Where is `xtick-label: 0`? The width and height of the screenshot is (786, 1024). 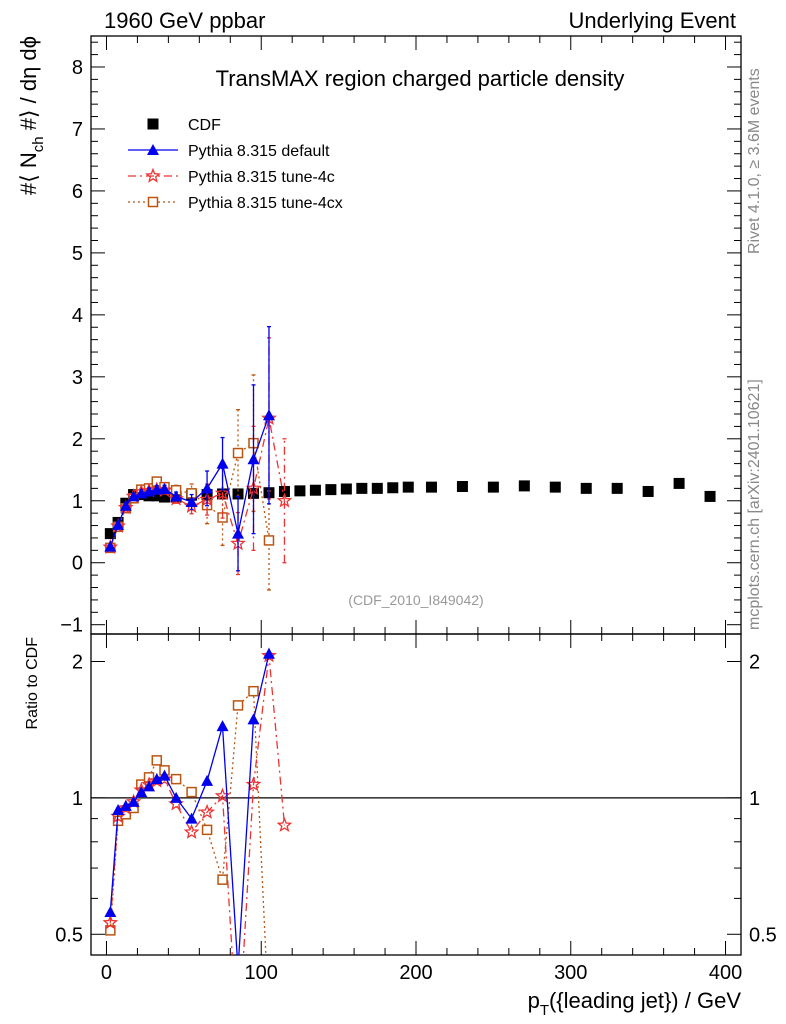
xtick-label: 0 is located at coordinates (106, 973).